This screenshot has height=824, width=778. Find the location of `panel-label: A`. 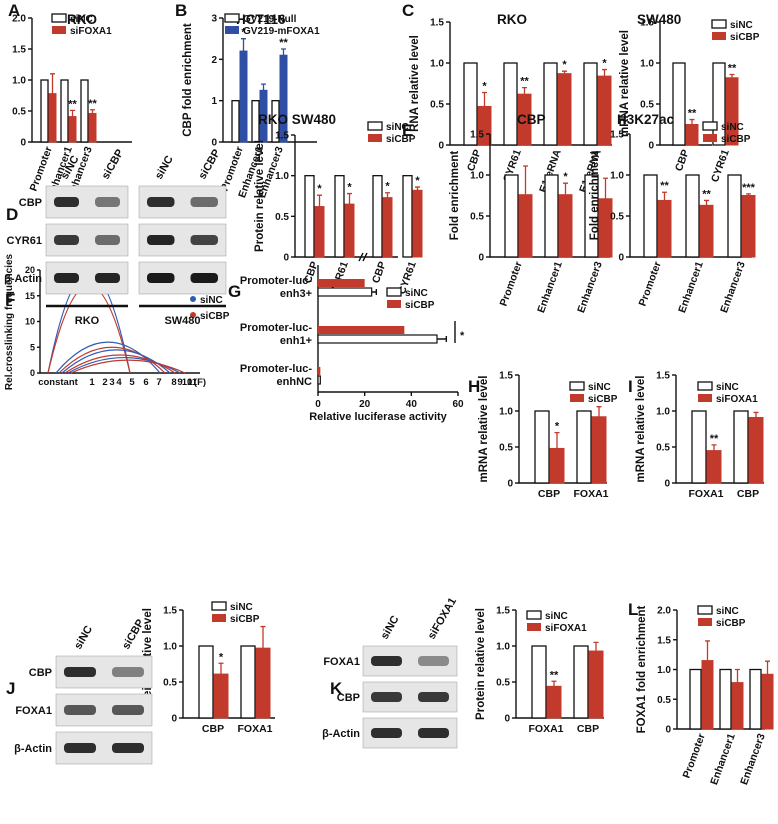

panel-label: A is located at coordinates (14, 10).